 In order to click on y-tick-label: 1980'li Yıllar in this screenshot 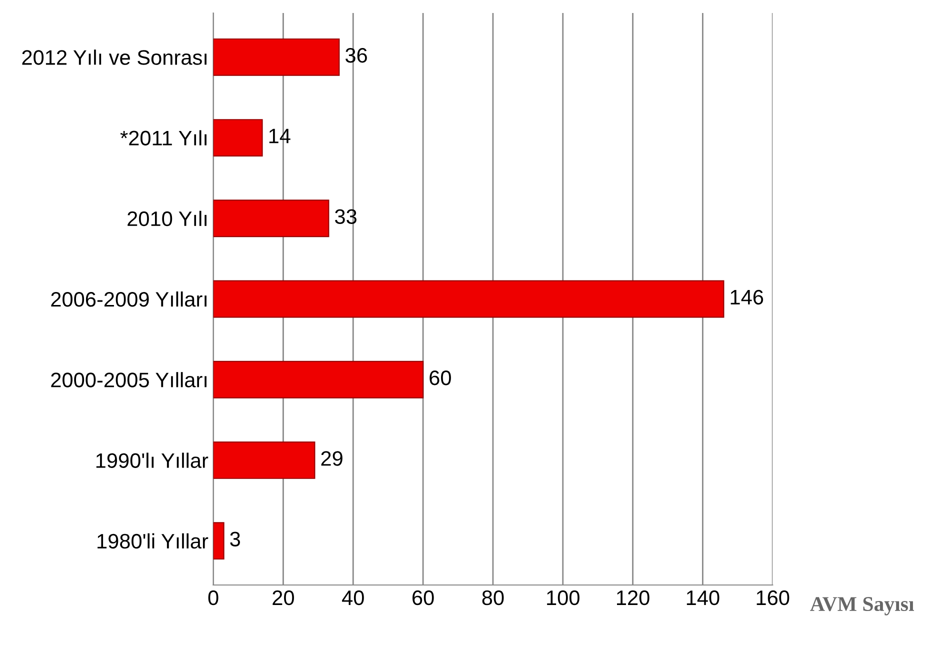, I will do `click(153, 541)`.